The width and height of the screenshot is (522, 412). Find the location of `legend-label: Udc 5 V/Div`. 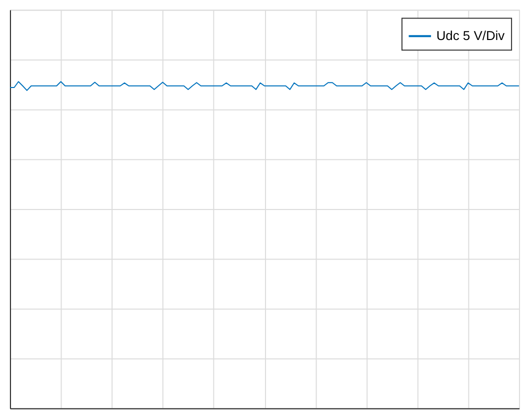

legend-label: Udc 5 V/Div is located at coordinates (471, 36).